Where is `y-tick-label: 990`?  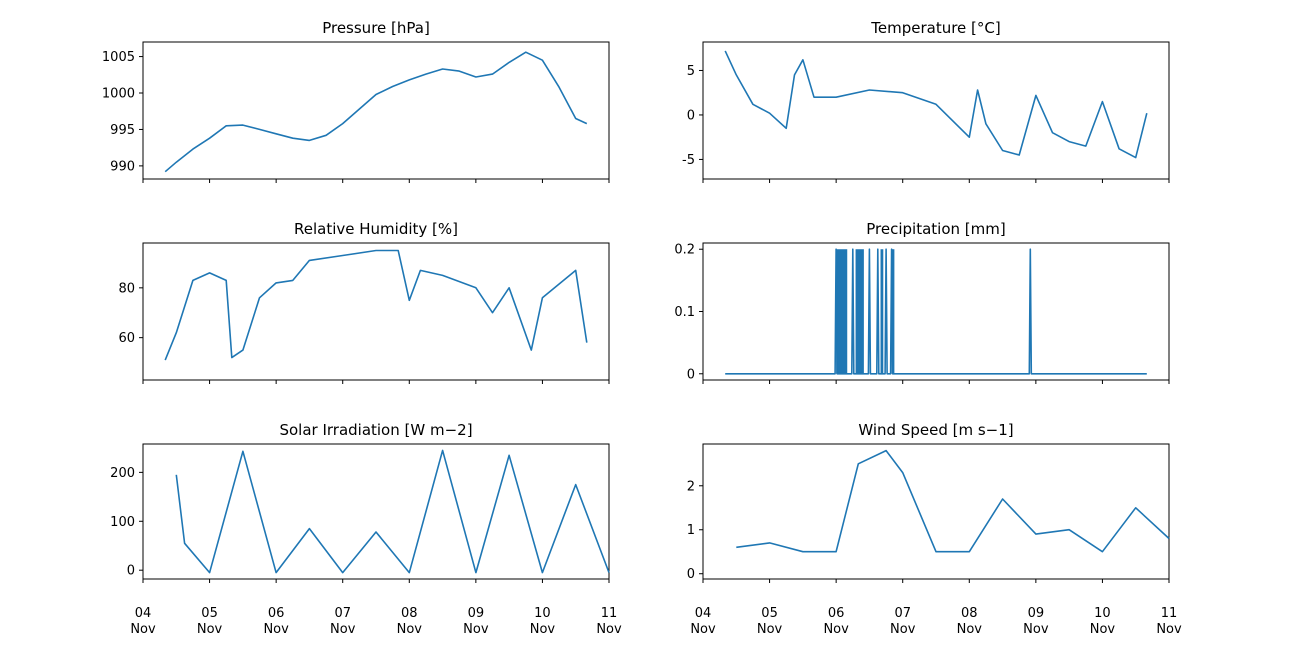
y-tick-label: 990 is located at coordinates (122, 166).